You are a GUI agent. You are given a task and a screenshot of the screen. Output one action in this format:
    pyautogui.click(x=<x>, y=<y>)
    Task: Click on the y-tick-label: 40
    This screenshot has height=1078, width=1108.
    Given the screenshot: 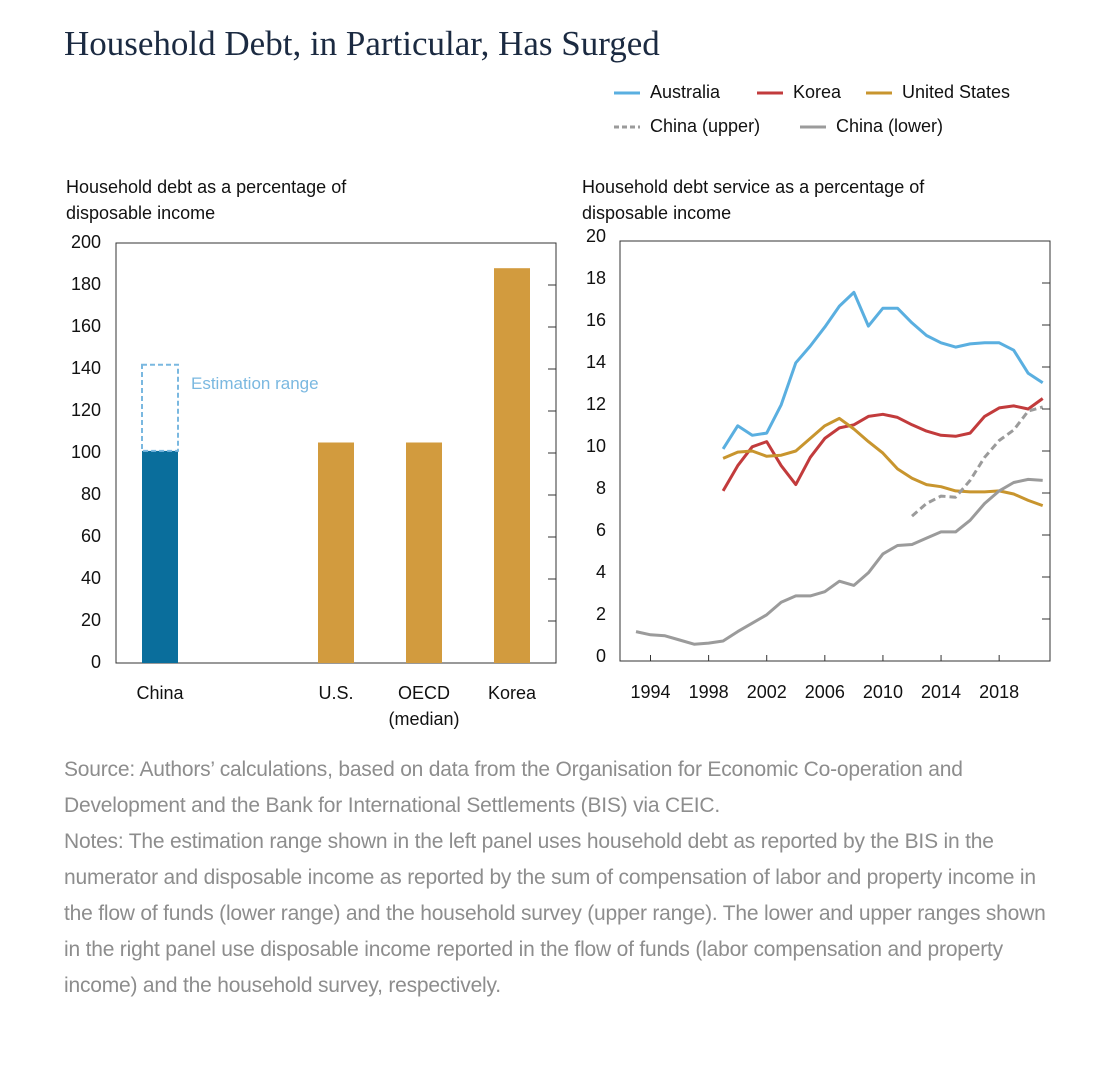 What is the action you would take?
    pyautogui.click(x=91, y=578)
    